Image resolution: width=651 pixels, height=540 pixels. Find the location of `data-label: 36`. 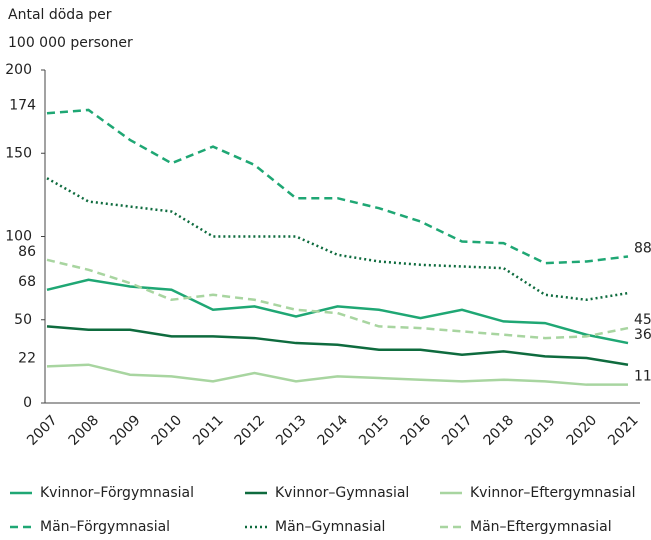

data-label: 36 is located at coordinates (642, 335).